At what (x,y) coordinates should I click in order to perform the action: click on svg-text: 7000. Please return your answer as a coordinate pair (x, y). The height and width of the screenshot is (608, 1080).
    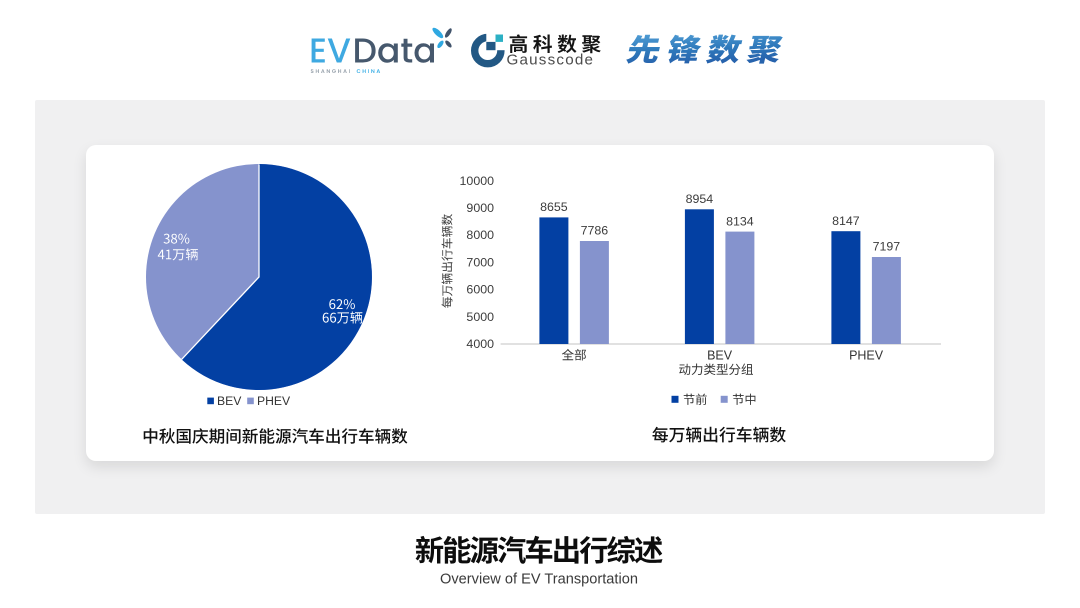
    Looking at the image, I should click on (480, 262).